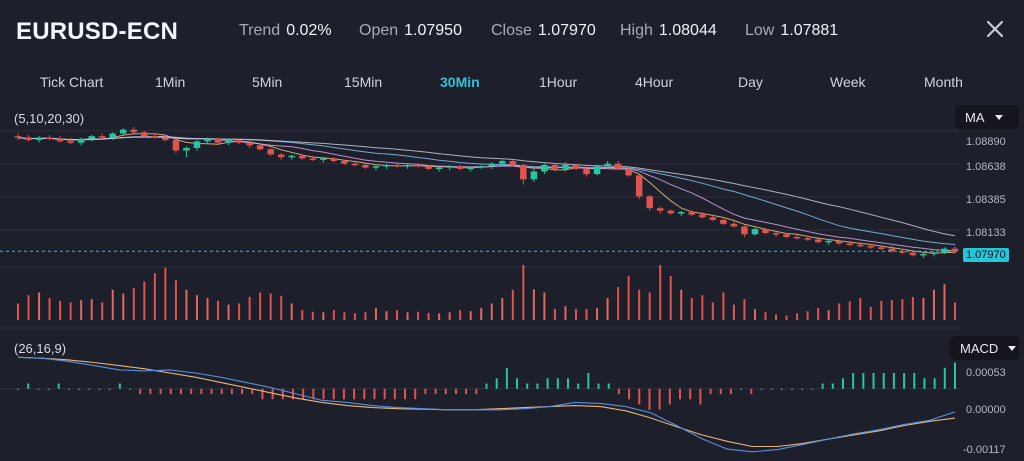  Describe the element at coordinates (558, 82) in the screenshot. I see `tab-1hour: 1Hour` at that location.